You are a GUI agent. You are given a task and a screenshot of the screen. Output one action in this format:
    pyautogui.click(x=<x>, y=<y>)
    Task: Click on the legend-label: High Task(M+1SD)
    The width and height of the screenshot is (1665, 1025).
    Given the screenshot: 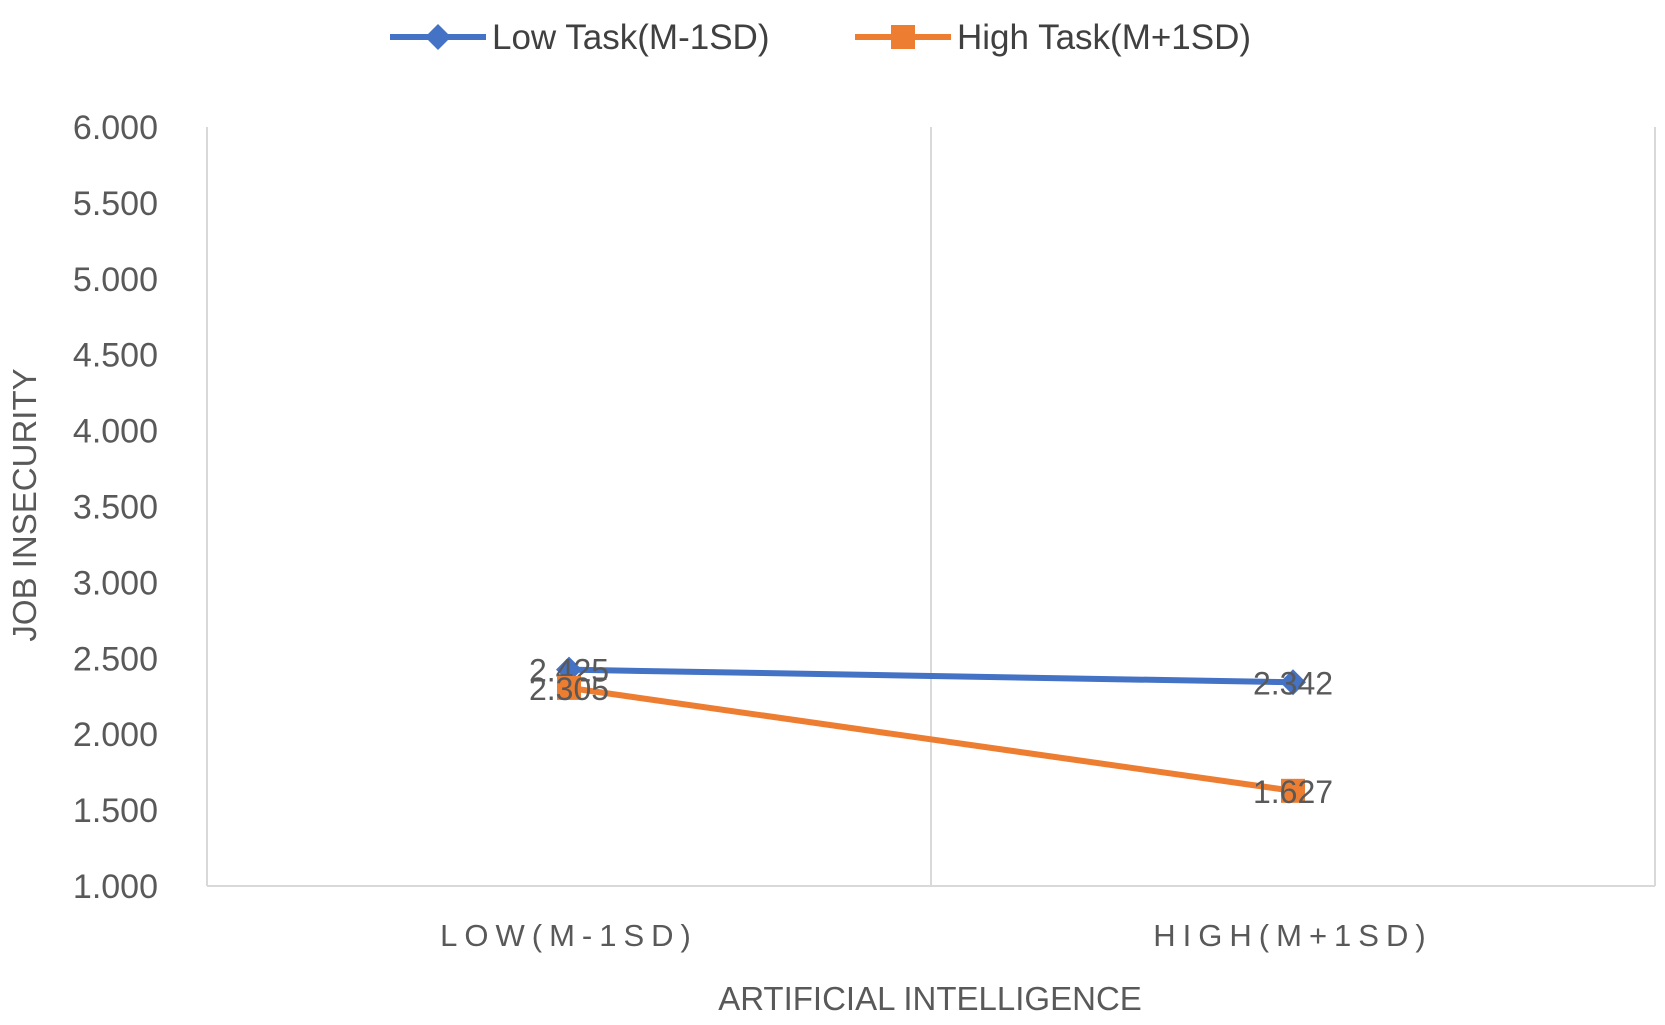 What is the action you would take?
    pyautogui.click(x=1104, y=37)
    